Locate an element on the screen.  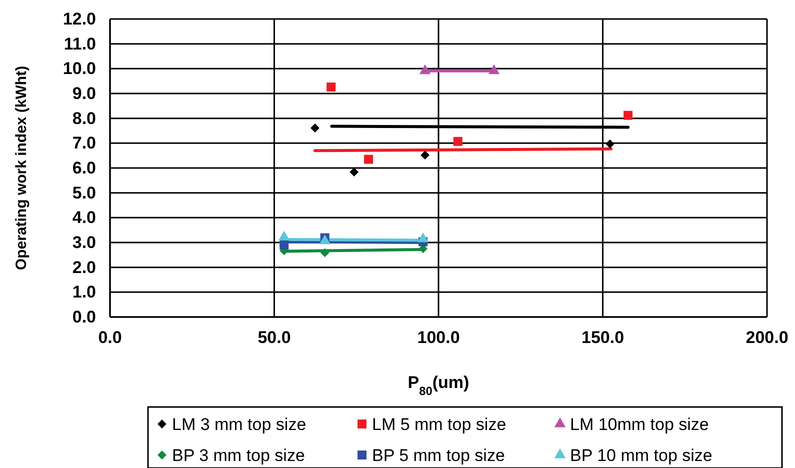
x-tick-label: 50.0 is located at coordinates (274, 338).